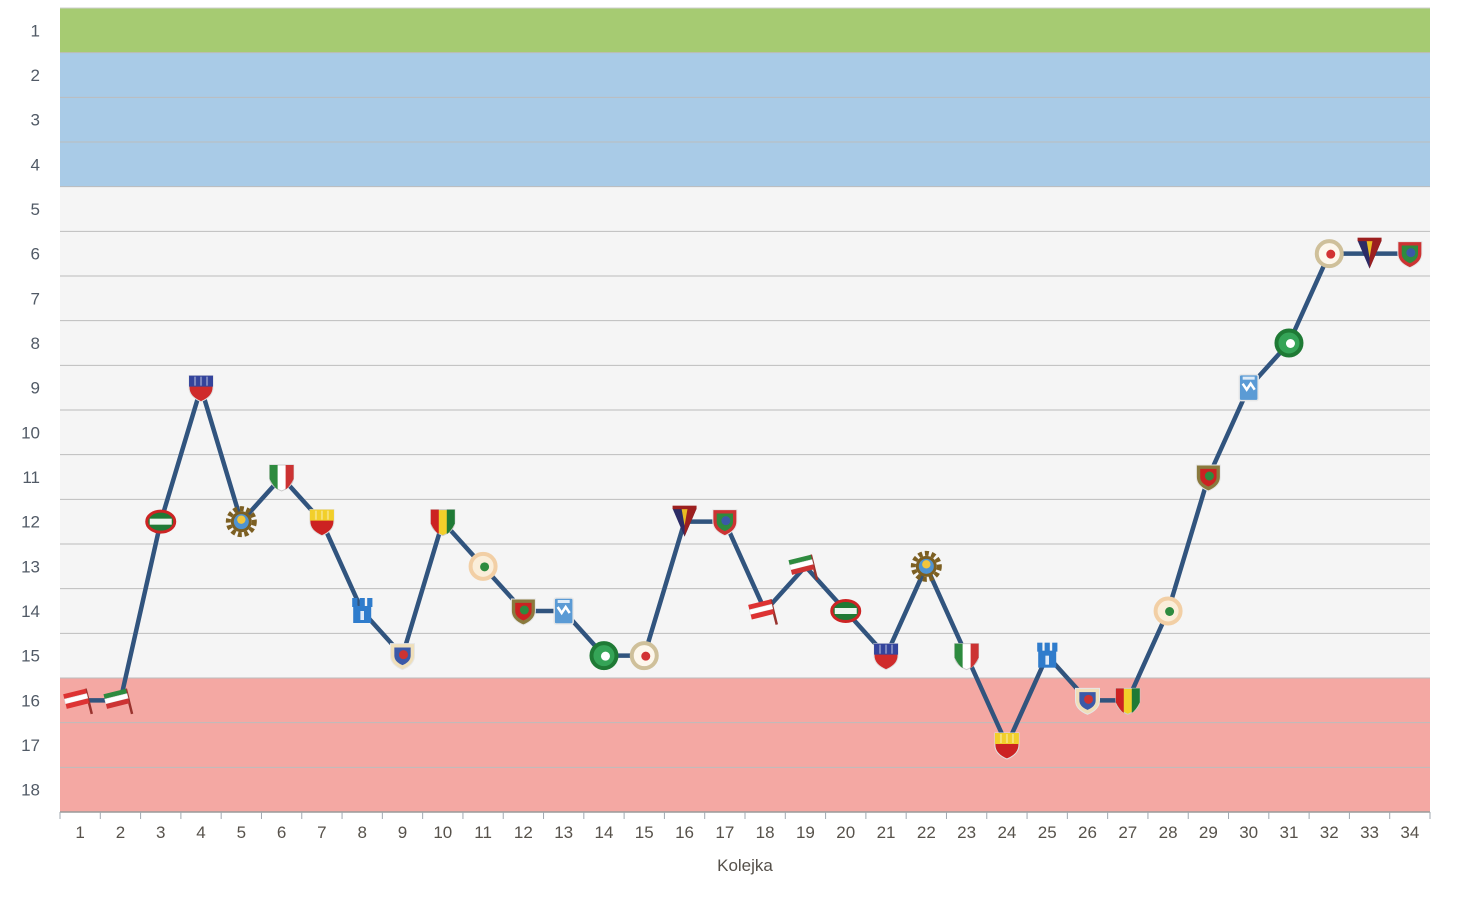 Image resolution: width=1460 pixels, height=897 pixels. I want to click on y-tick-label: 12, so click(30, 522).